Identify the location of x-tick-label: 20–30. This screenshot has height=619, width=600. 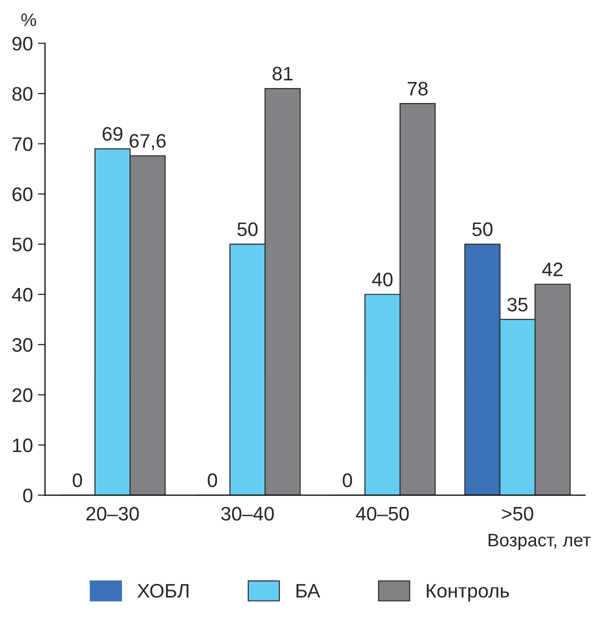
(112, 513).